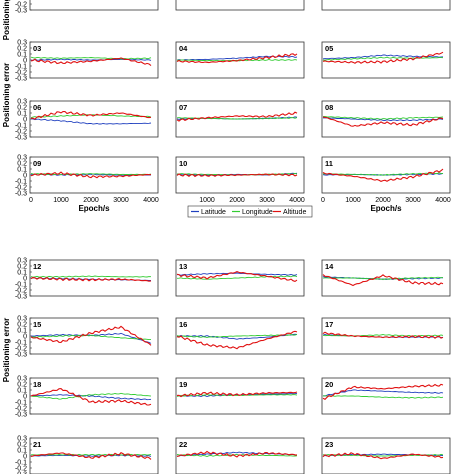 This screenshot has width=474, height=474. Describe the element at coordinates (329, 107) in the screenshot. I see `subplot-label: 08` at that location.